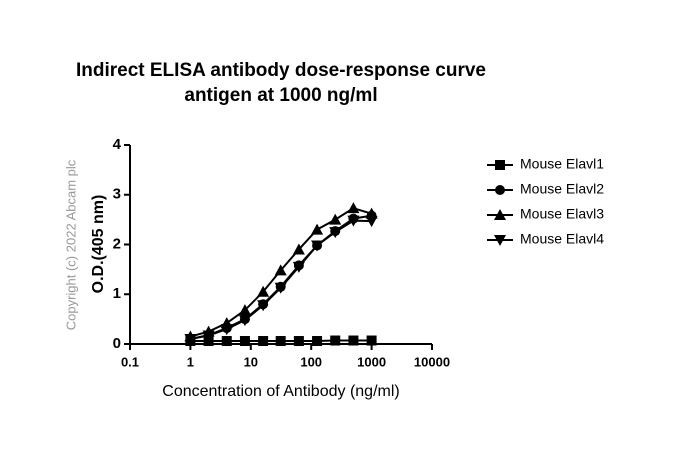  What do you see at coordinates (311, 361) in the screenshot?
I see `x-tick-label: 100` at bounding box center [311, 361].